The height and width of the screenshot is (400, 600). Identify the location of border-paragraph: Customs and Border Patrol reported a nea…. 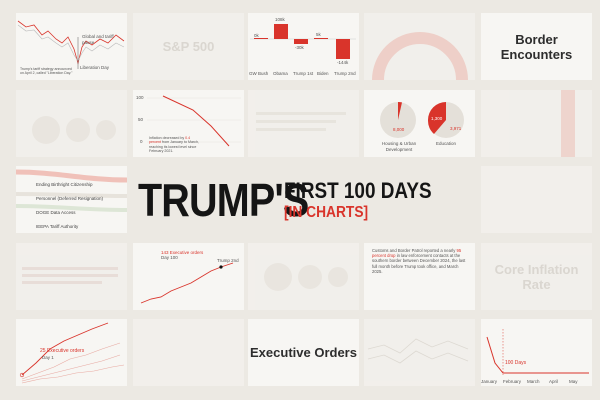
(419, 261).